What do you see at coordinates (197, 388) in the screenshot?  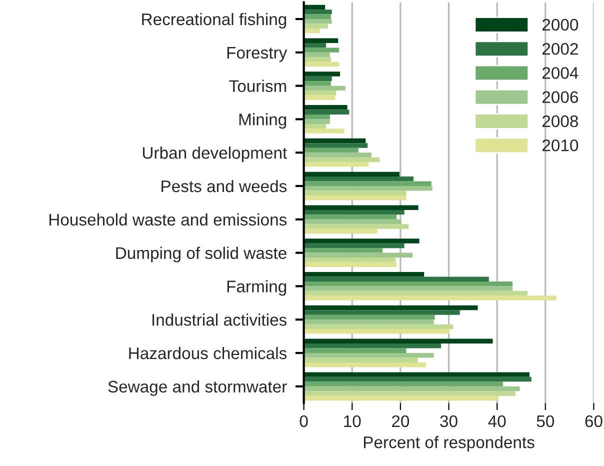 I see `y-tick-label: Sewage and stormwater` at bounding box center [197, 388].